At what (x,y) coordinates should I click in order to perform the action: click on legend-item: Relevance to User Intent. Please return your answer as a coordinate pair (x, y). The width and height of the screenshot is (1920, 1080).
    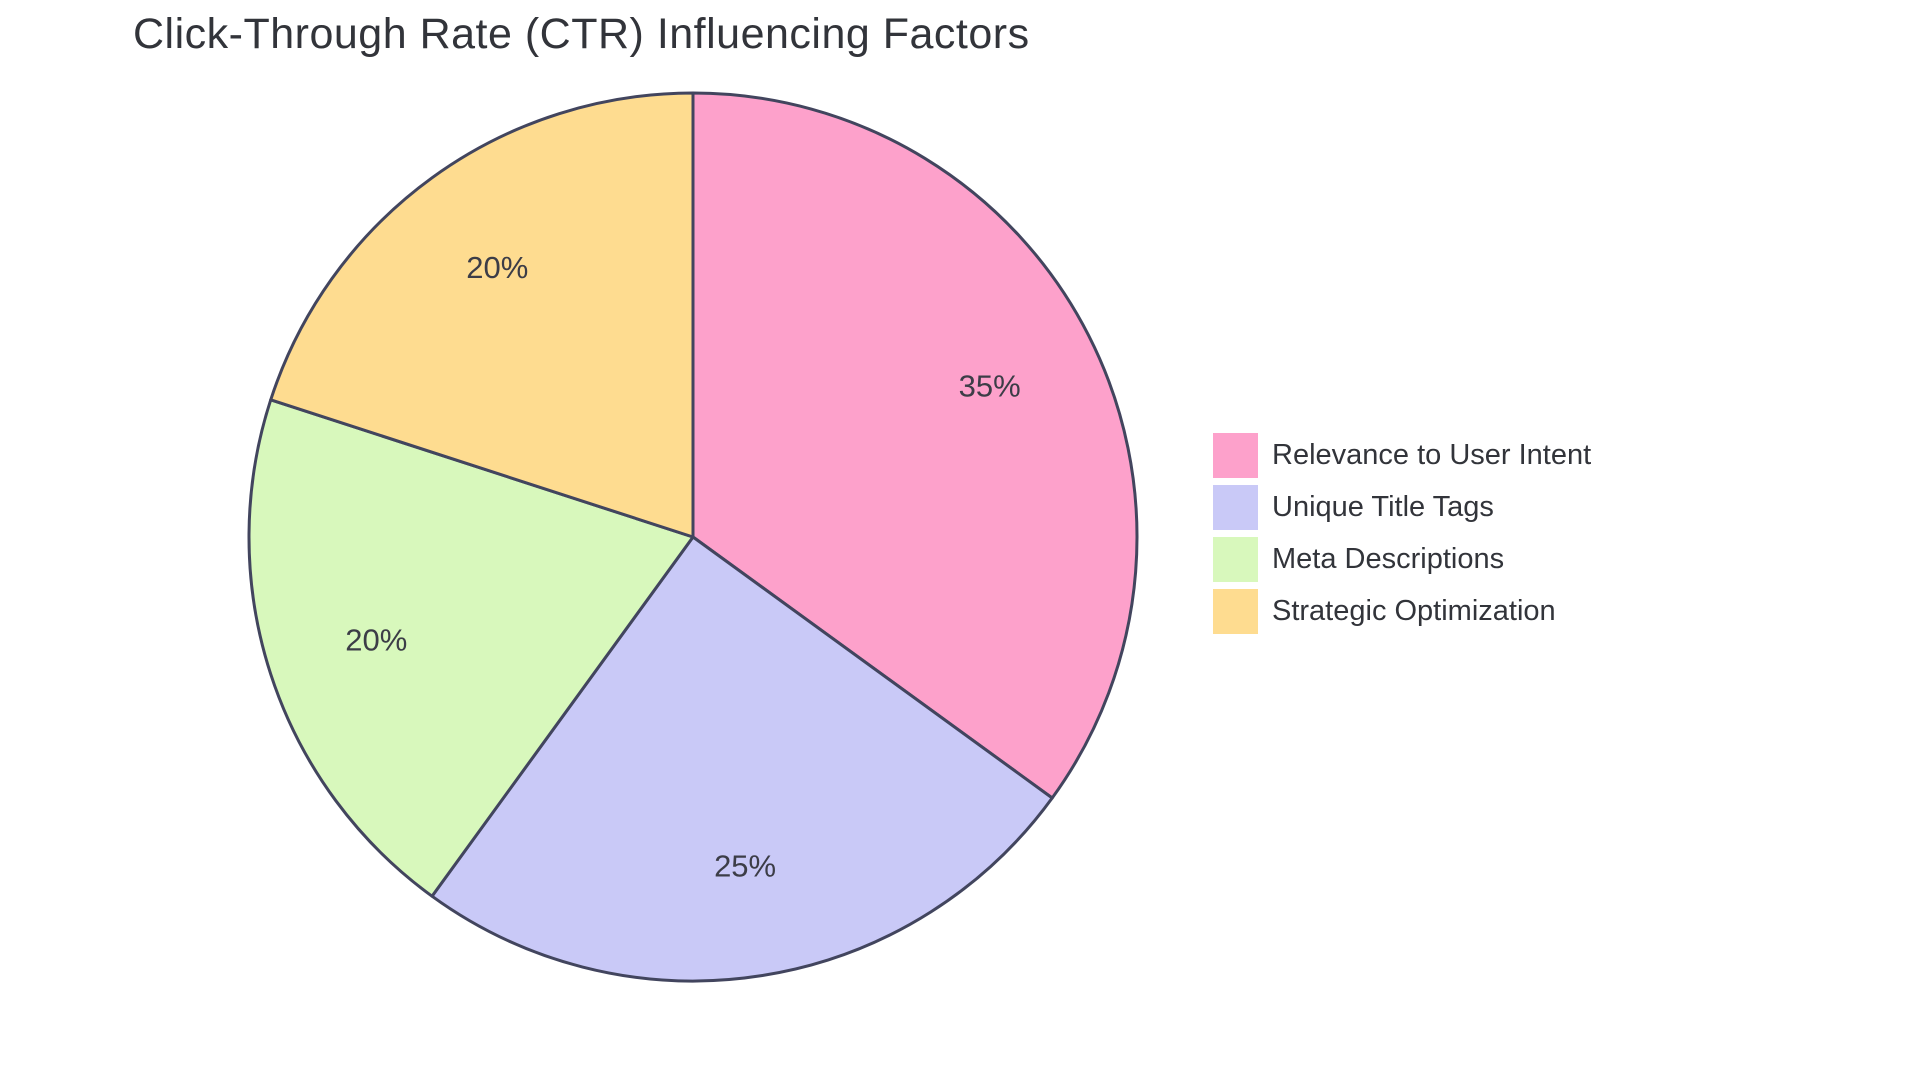
    Looking at the image, I should click on (1402, 455).